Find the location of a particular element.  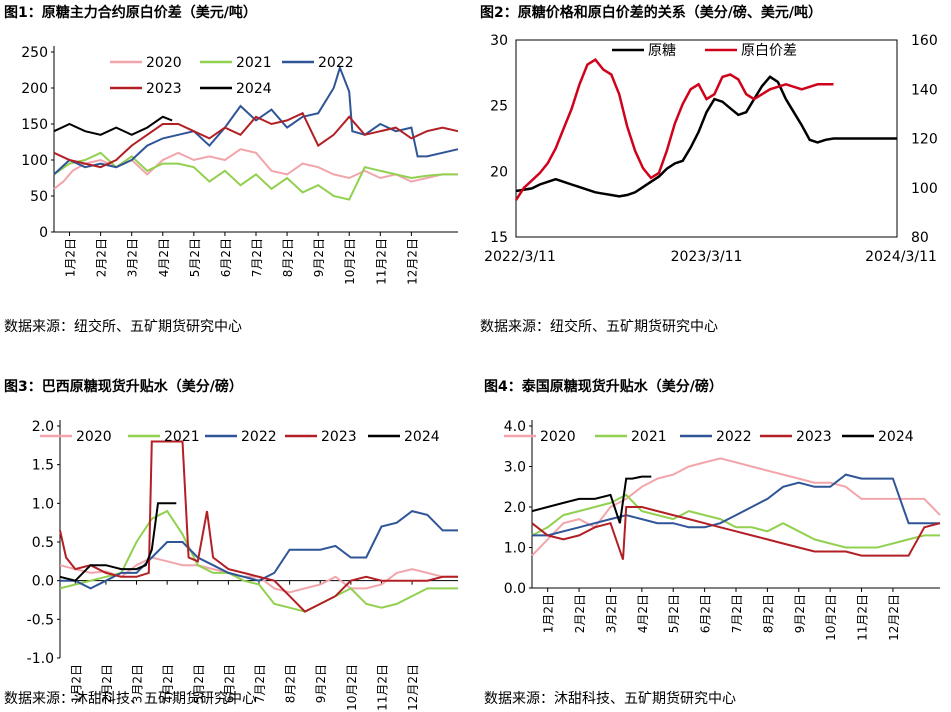

y2-tick-label: 100 is located at coordinates (924, 189).